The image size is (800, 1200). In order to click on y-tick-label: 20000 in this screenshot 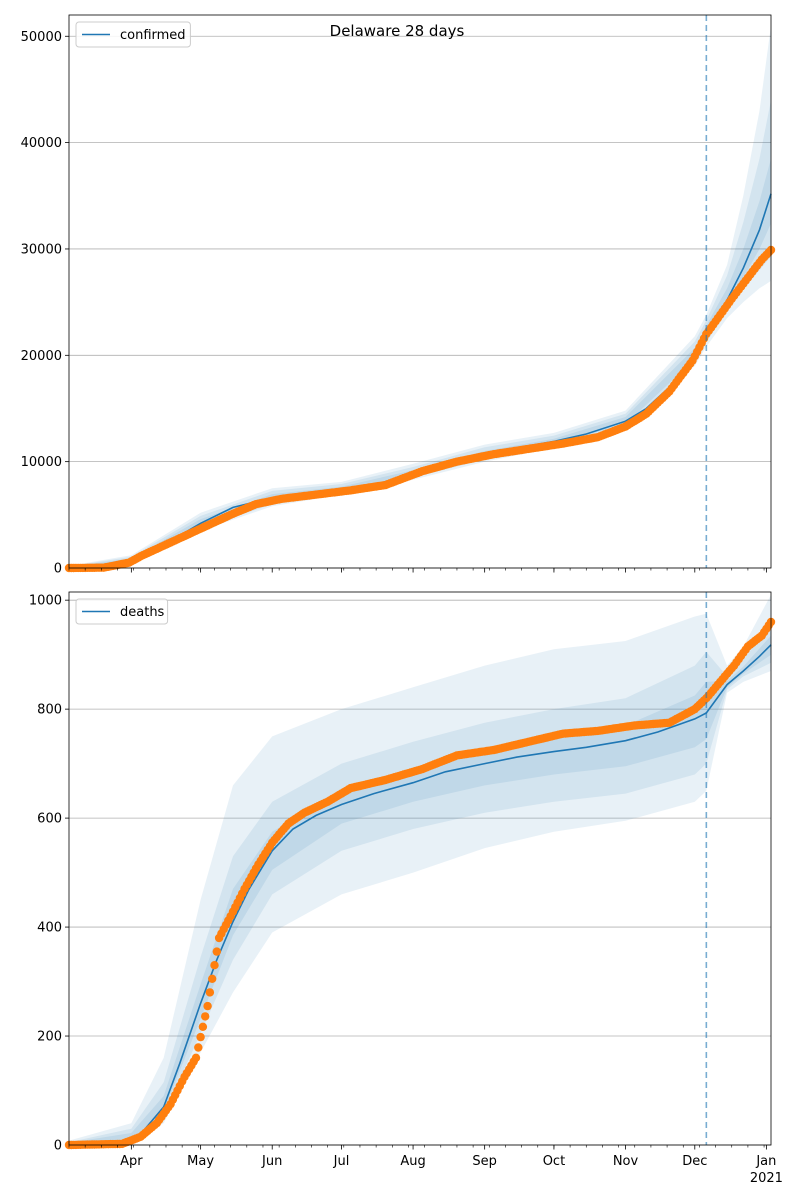, I will do `click(41, 356)`.